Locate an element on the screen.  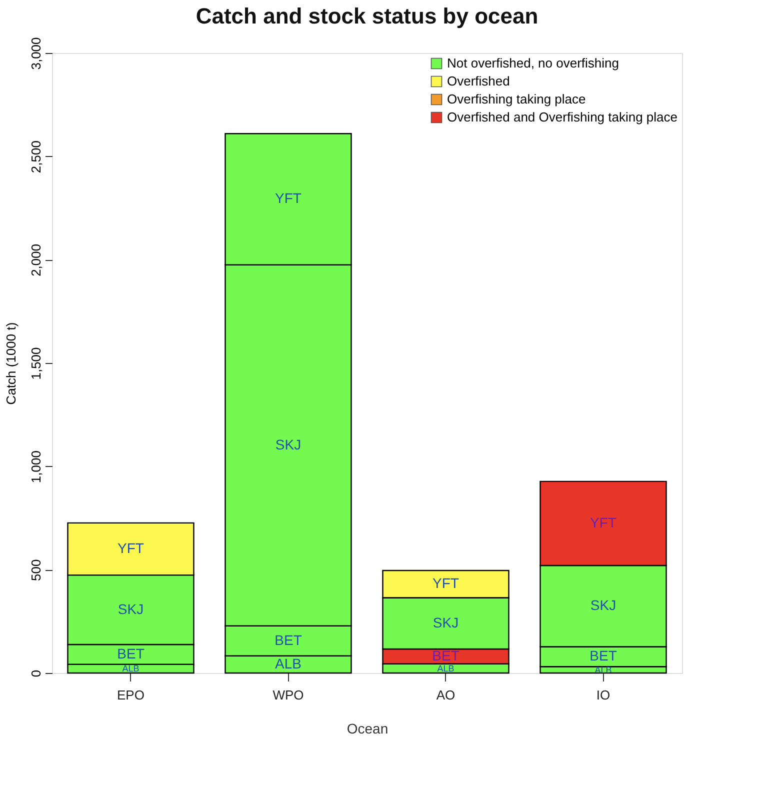
y-tick-label: 1,500 is located at coordinates (36, 363).